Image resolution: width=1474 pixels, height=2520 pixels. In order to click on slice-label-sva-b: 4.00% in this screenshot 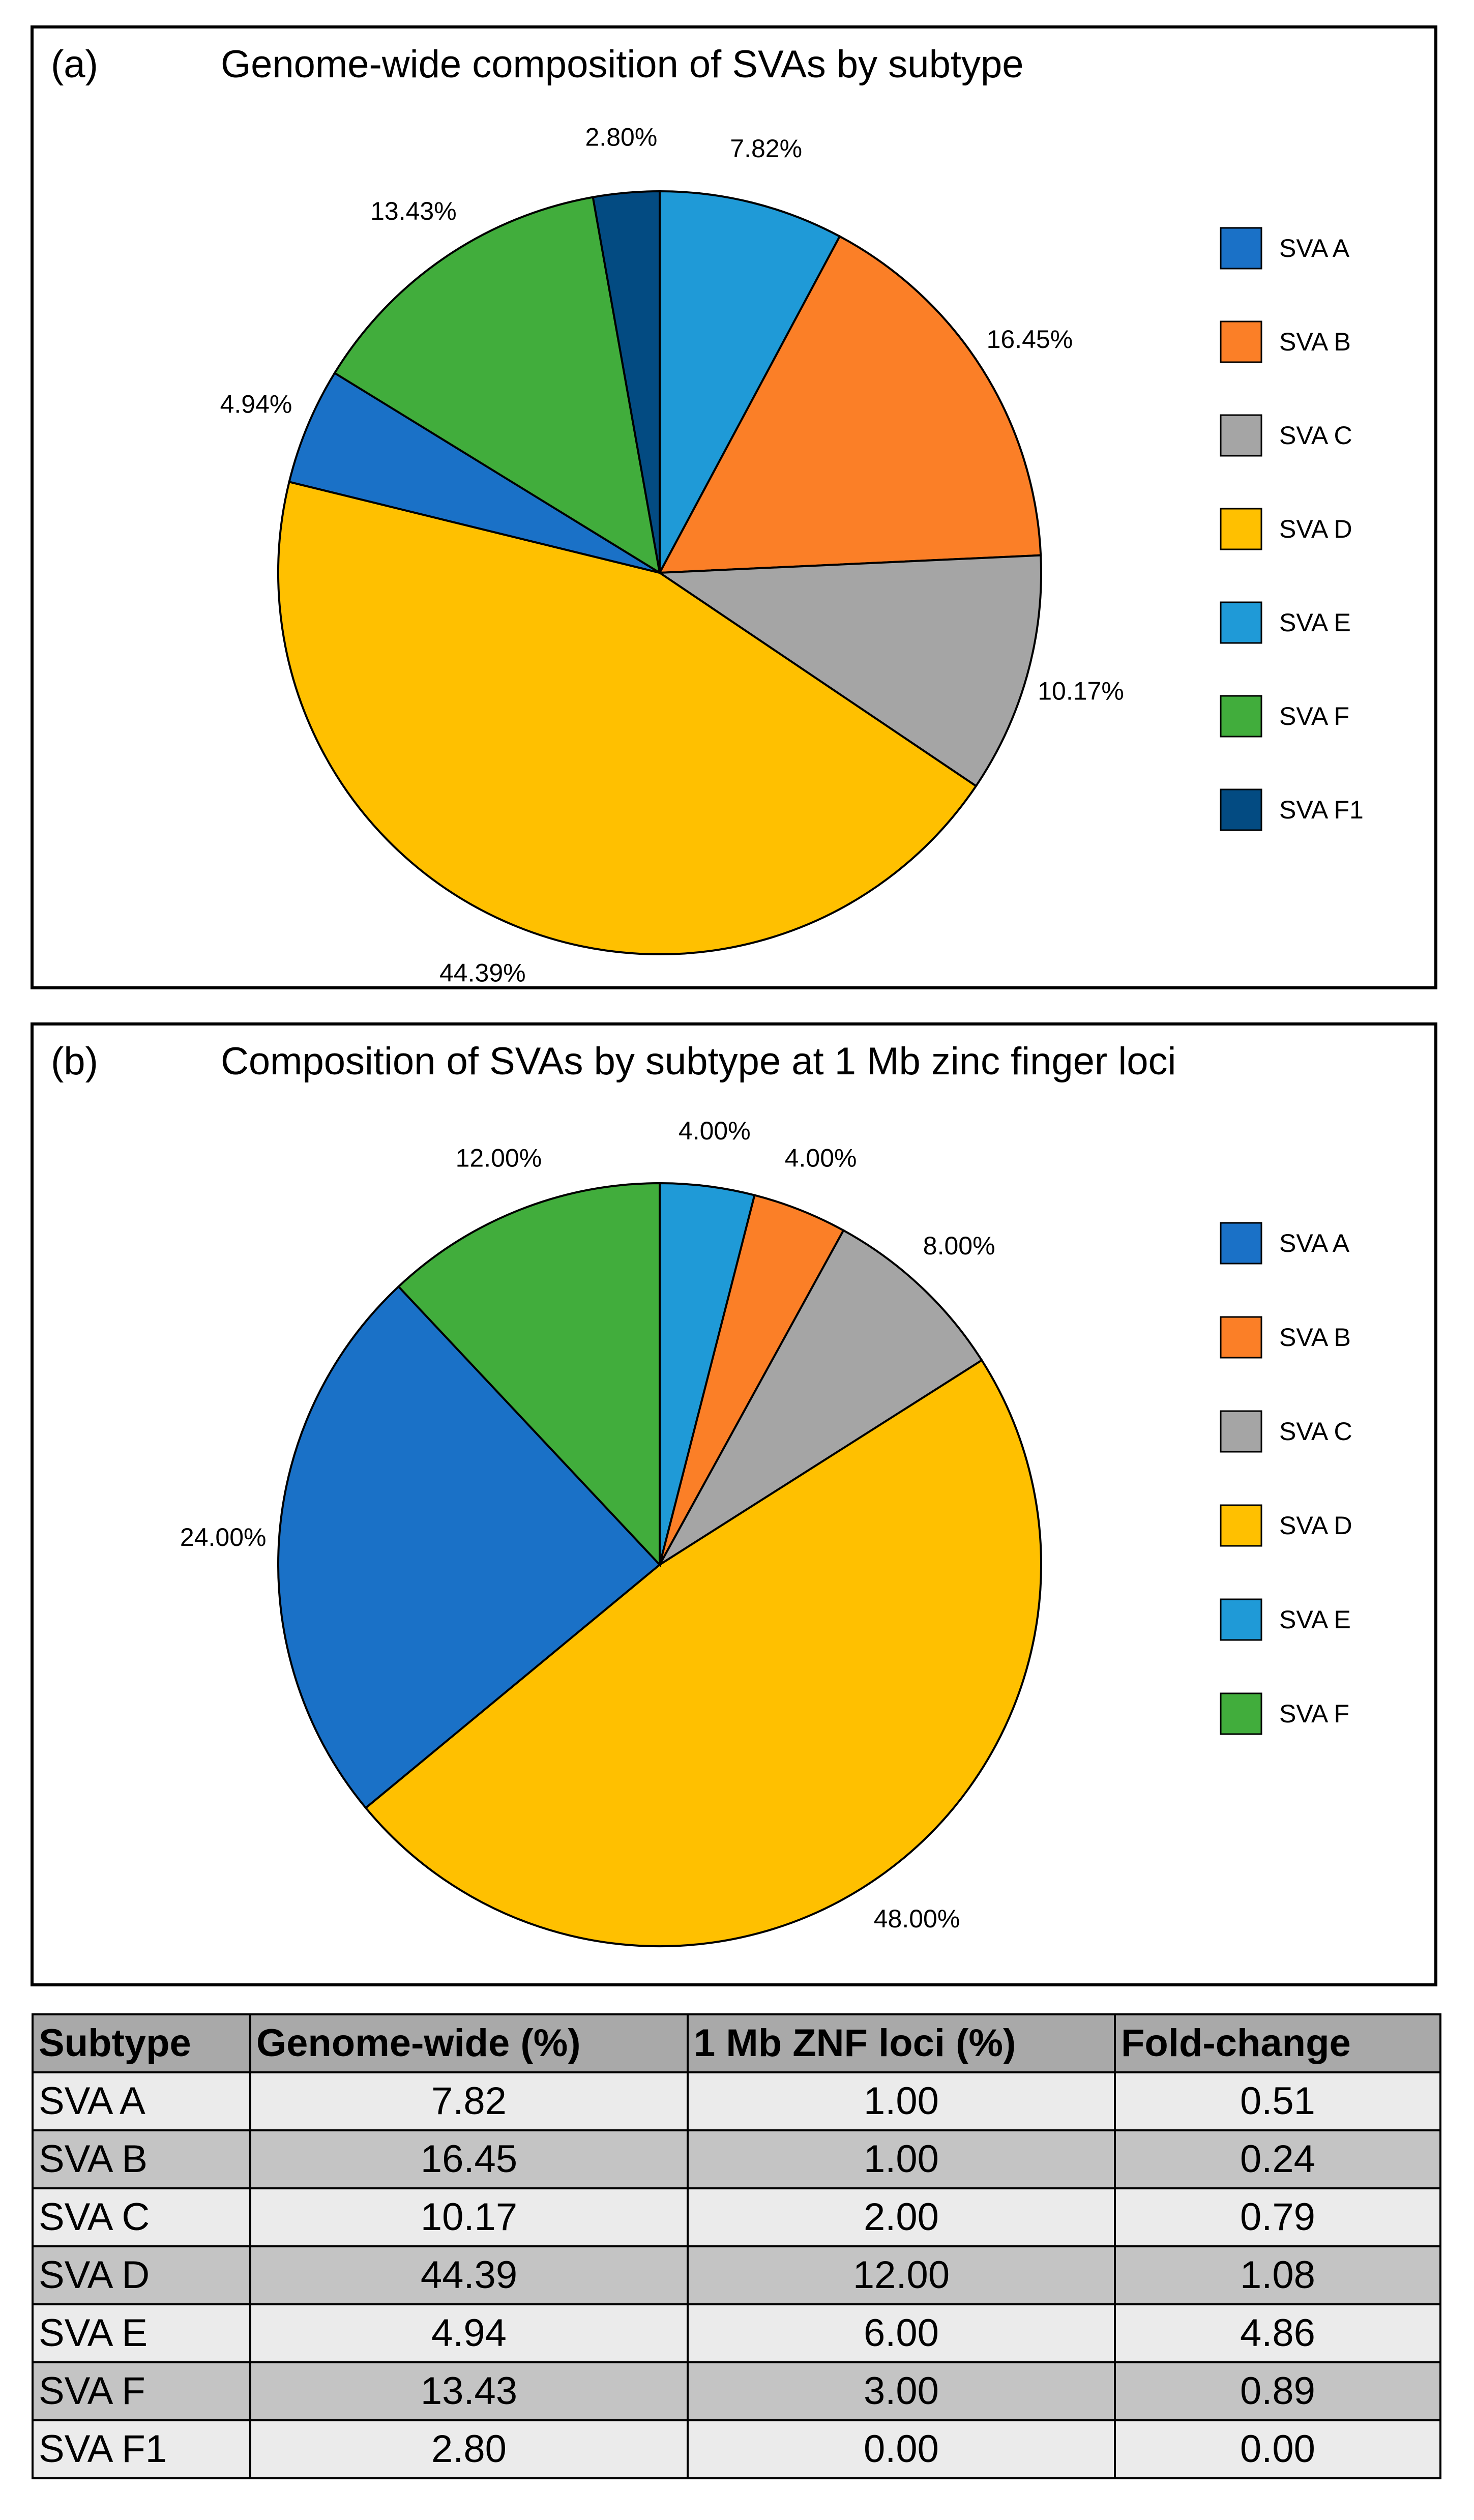, I will do `click(821, 1158)`.